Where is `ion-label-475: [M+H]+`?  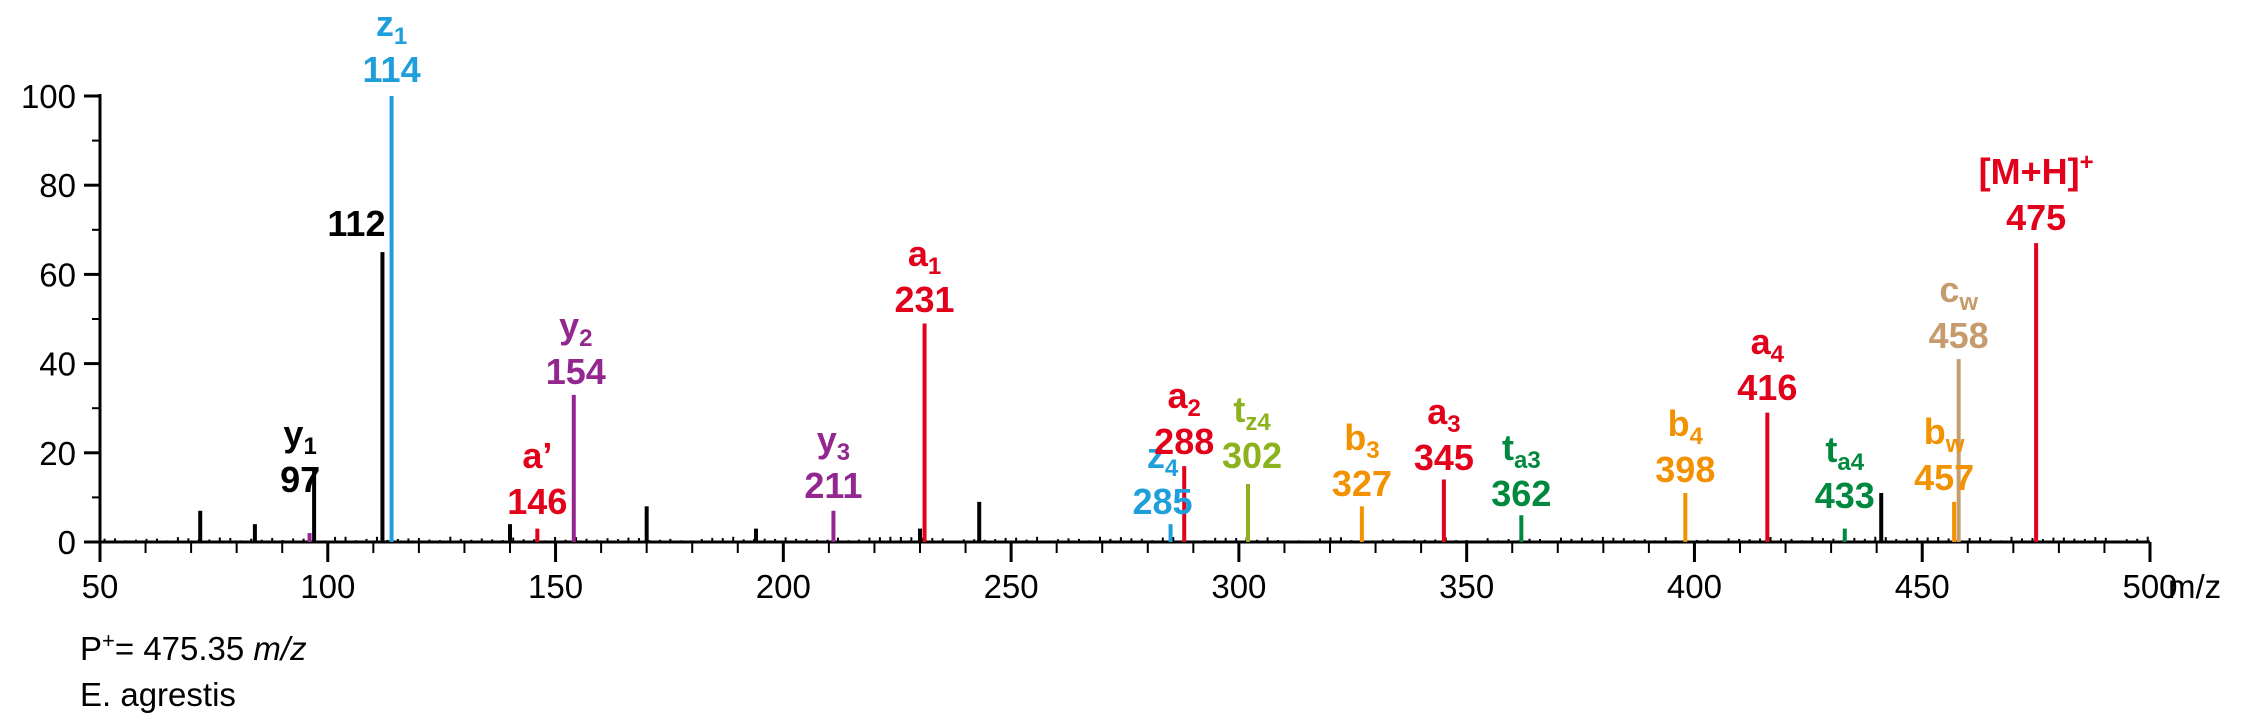
ion-label-475: [M+H]+ is located at coordinates (2036, 170).